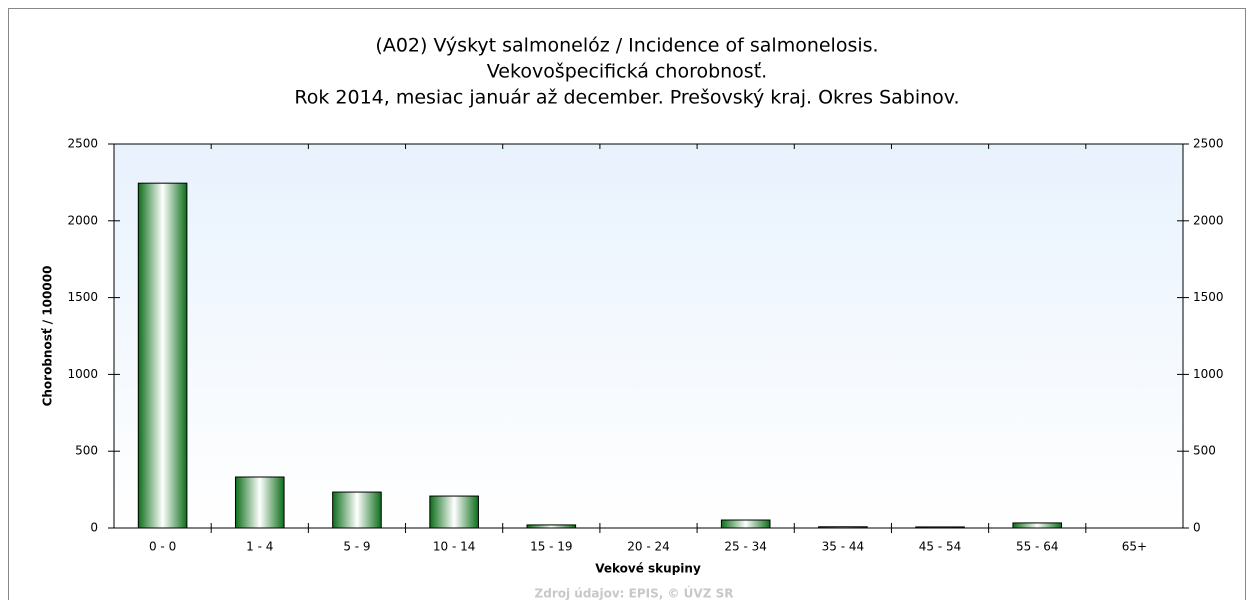  I want to click on x-tick-label: 10 - 14, so click(454, 547).